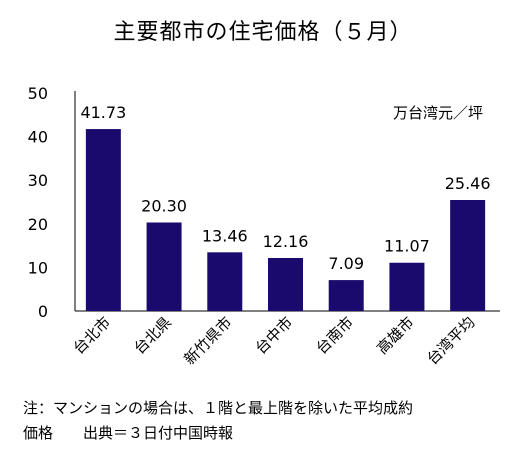 The image size is (526, 451). What do you see at coordinates (38, 202) in the screenshot?
I see `y-tick-labels: 0 10 20 30 40 50` at bounding box center [38, 202].